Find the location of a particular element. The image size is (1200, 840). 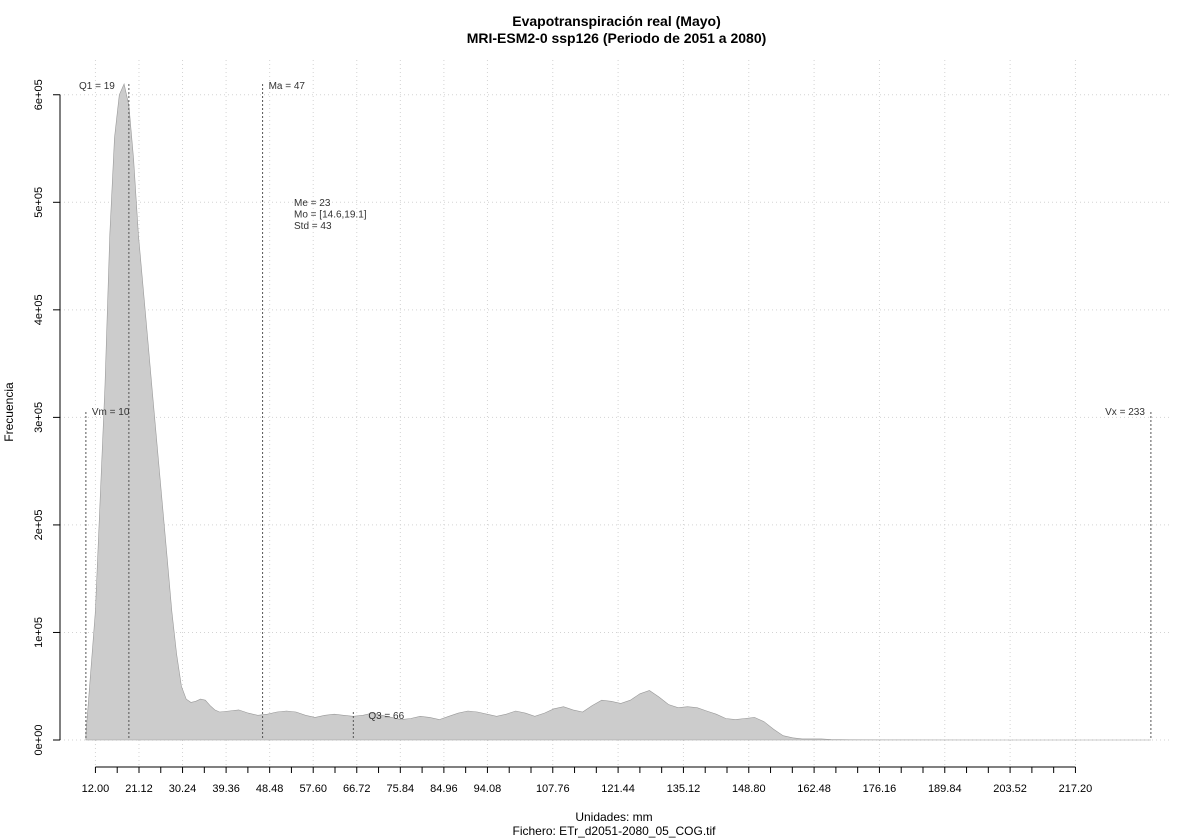

summary-stat: Mo = [14.6,19.1] is located at coordinates (330, 215).